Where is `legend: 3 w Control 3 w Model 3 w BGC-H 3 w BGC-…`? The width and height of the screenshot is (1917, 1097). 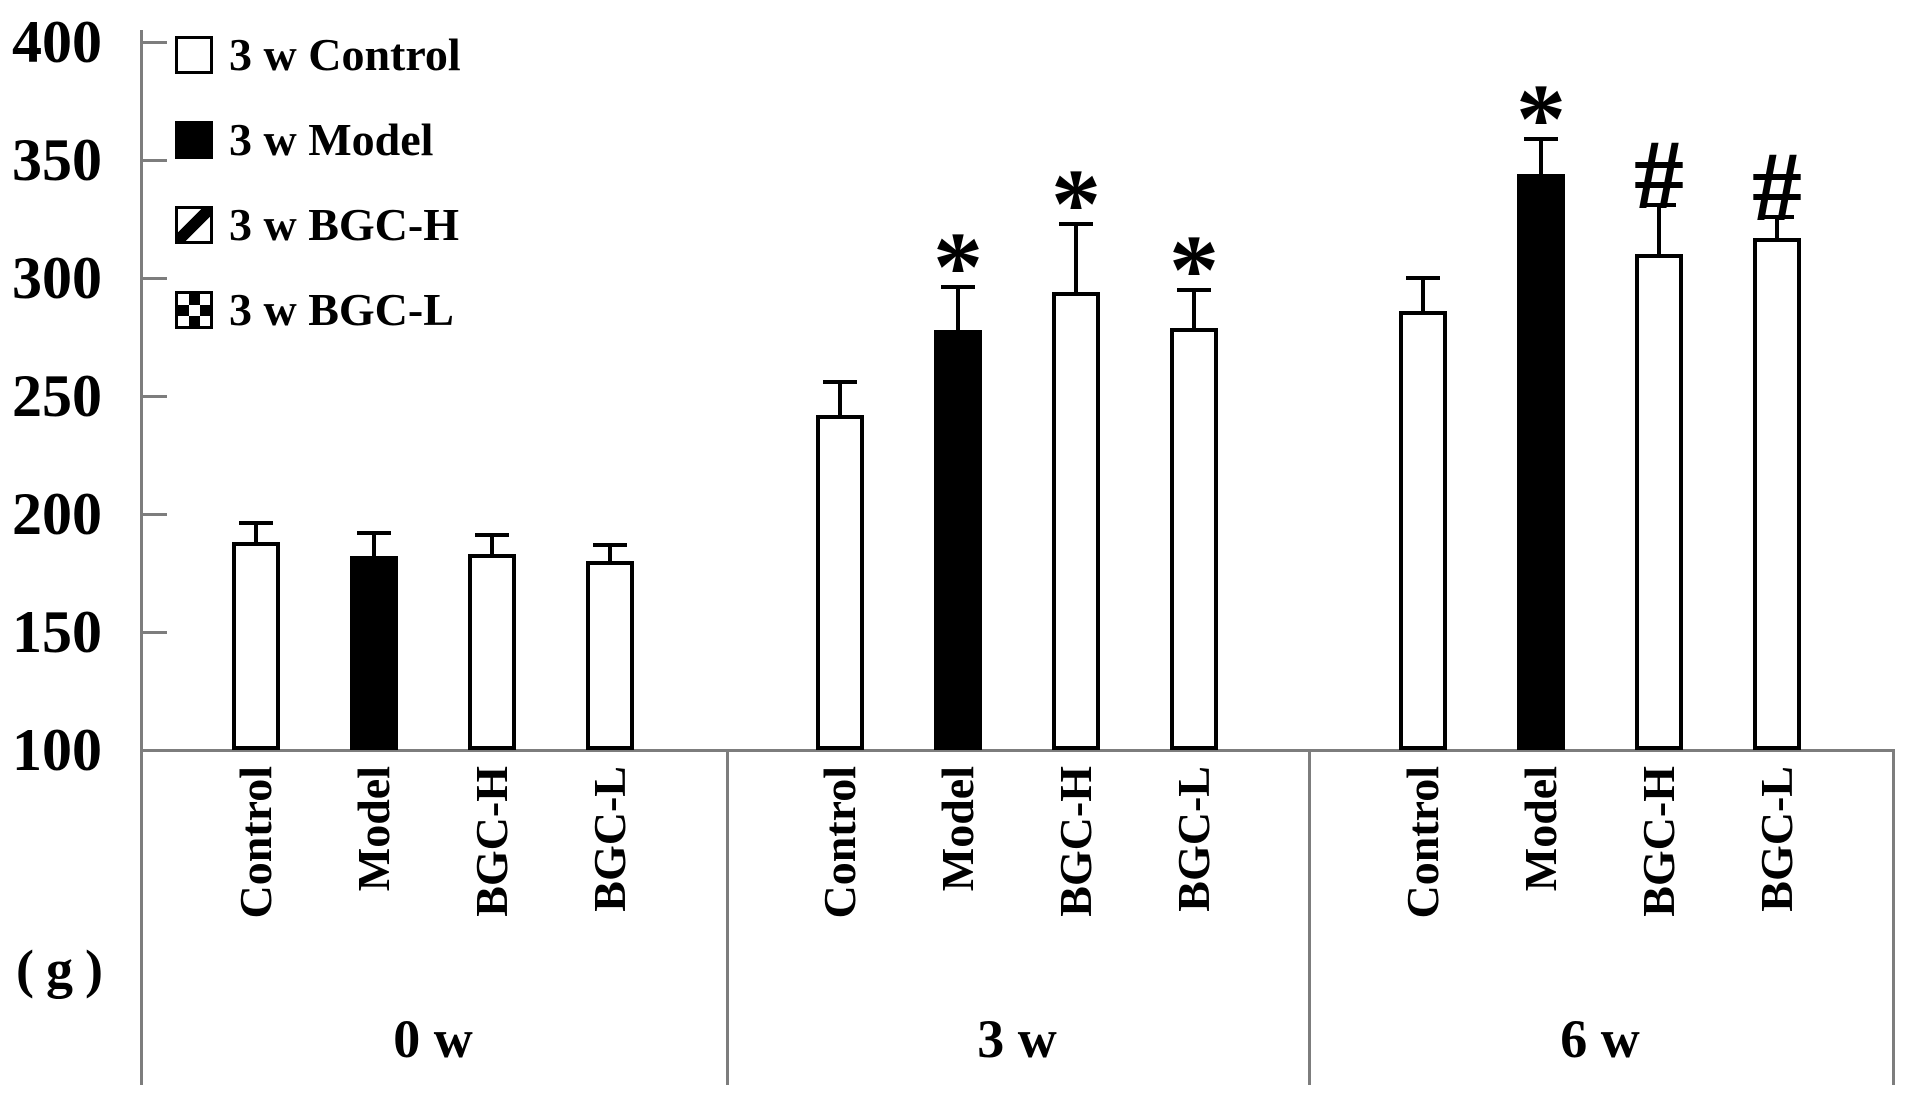 legend: 3 w Control 3 w Model 3 w BGC-H 3 w BGC-… is located at coordinates (318, 182).